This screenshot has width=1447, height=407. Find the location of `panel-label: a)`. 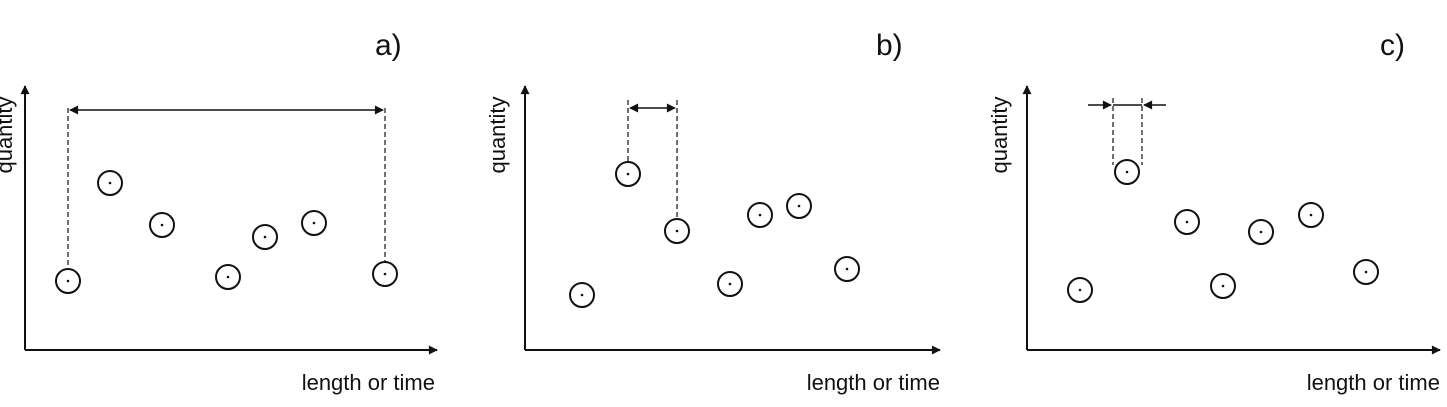

panel-label: a) is located at coordinates (388, 45).